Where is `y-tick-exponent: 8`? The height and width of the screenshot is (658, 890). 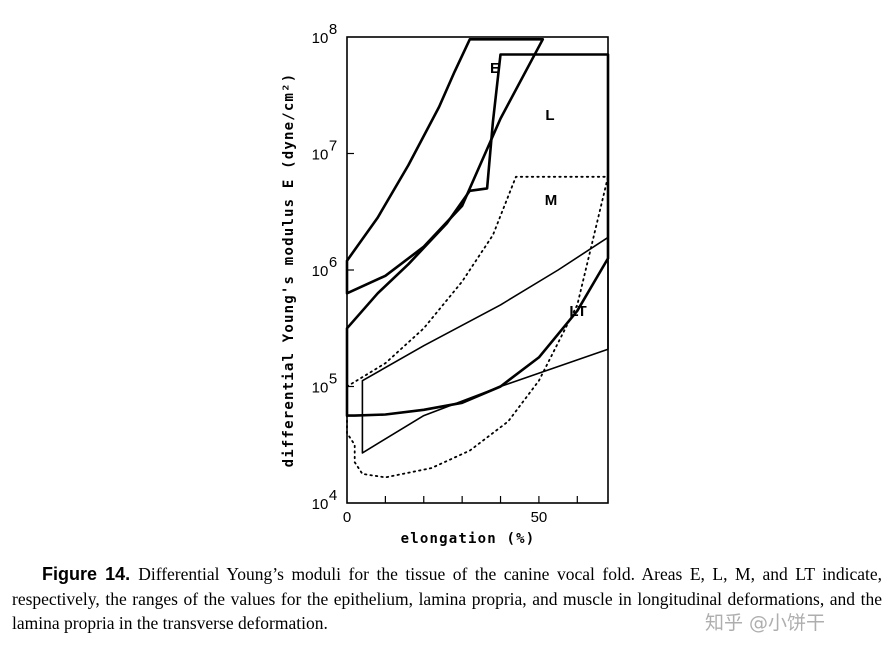
y-tick-exponent: 8 is located at coordinates (333, 29).